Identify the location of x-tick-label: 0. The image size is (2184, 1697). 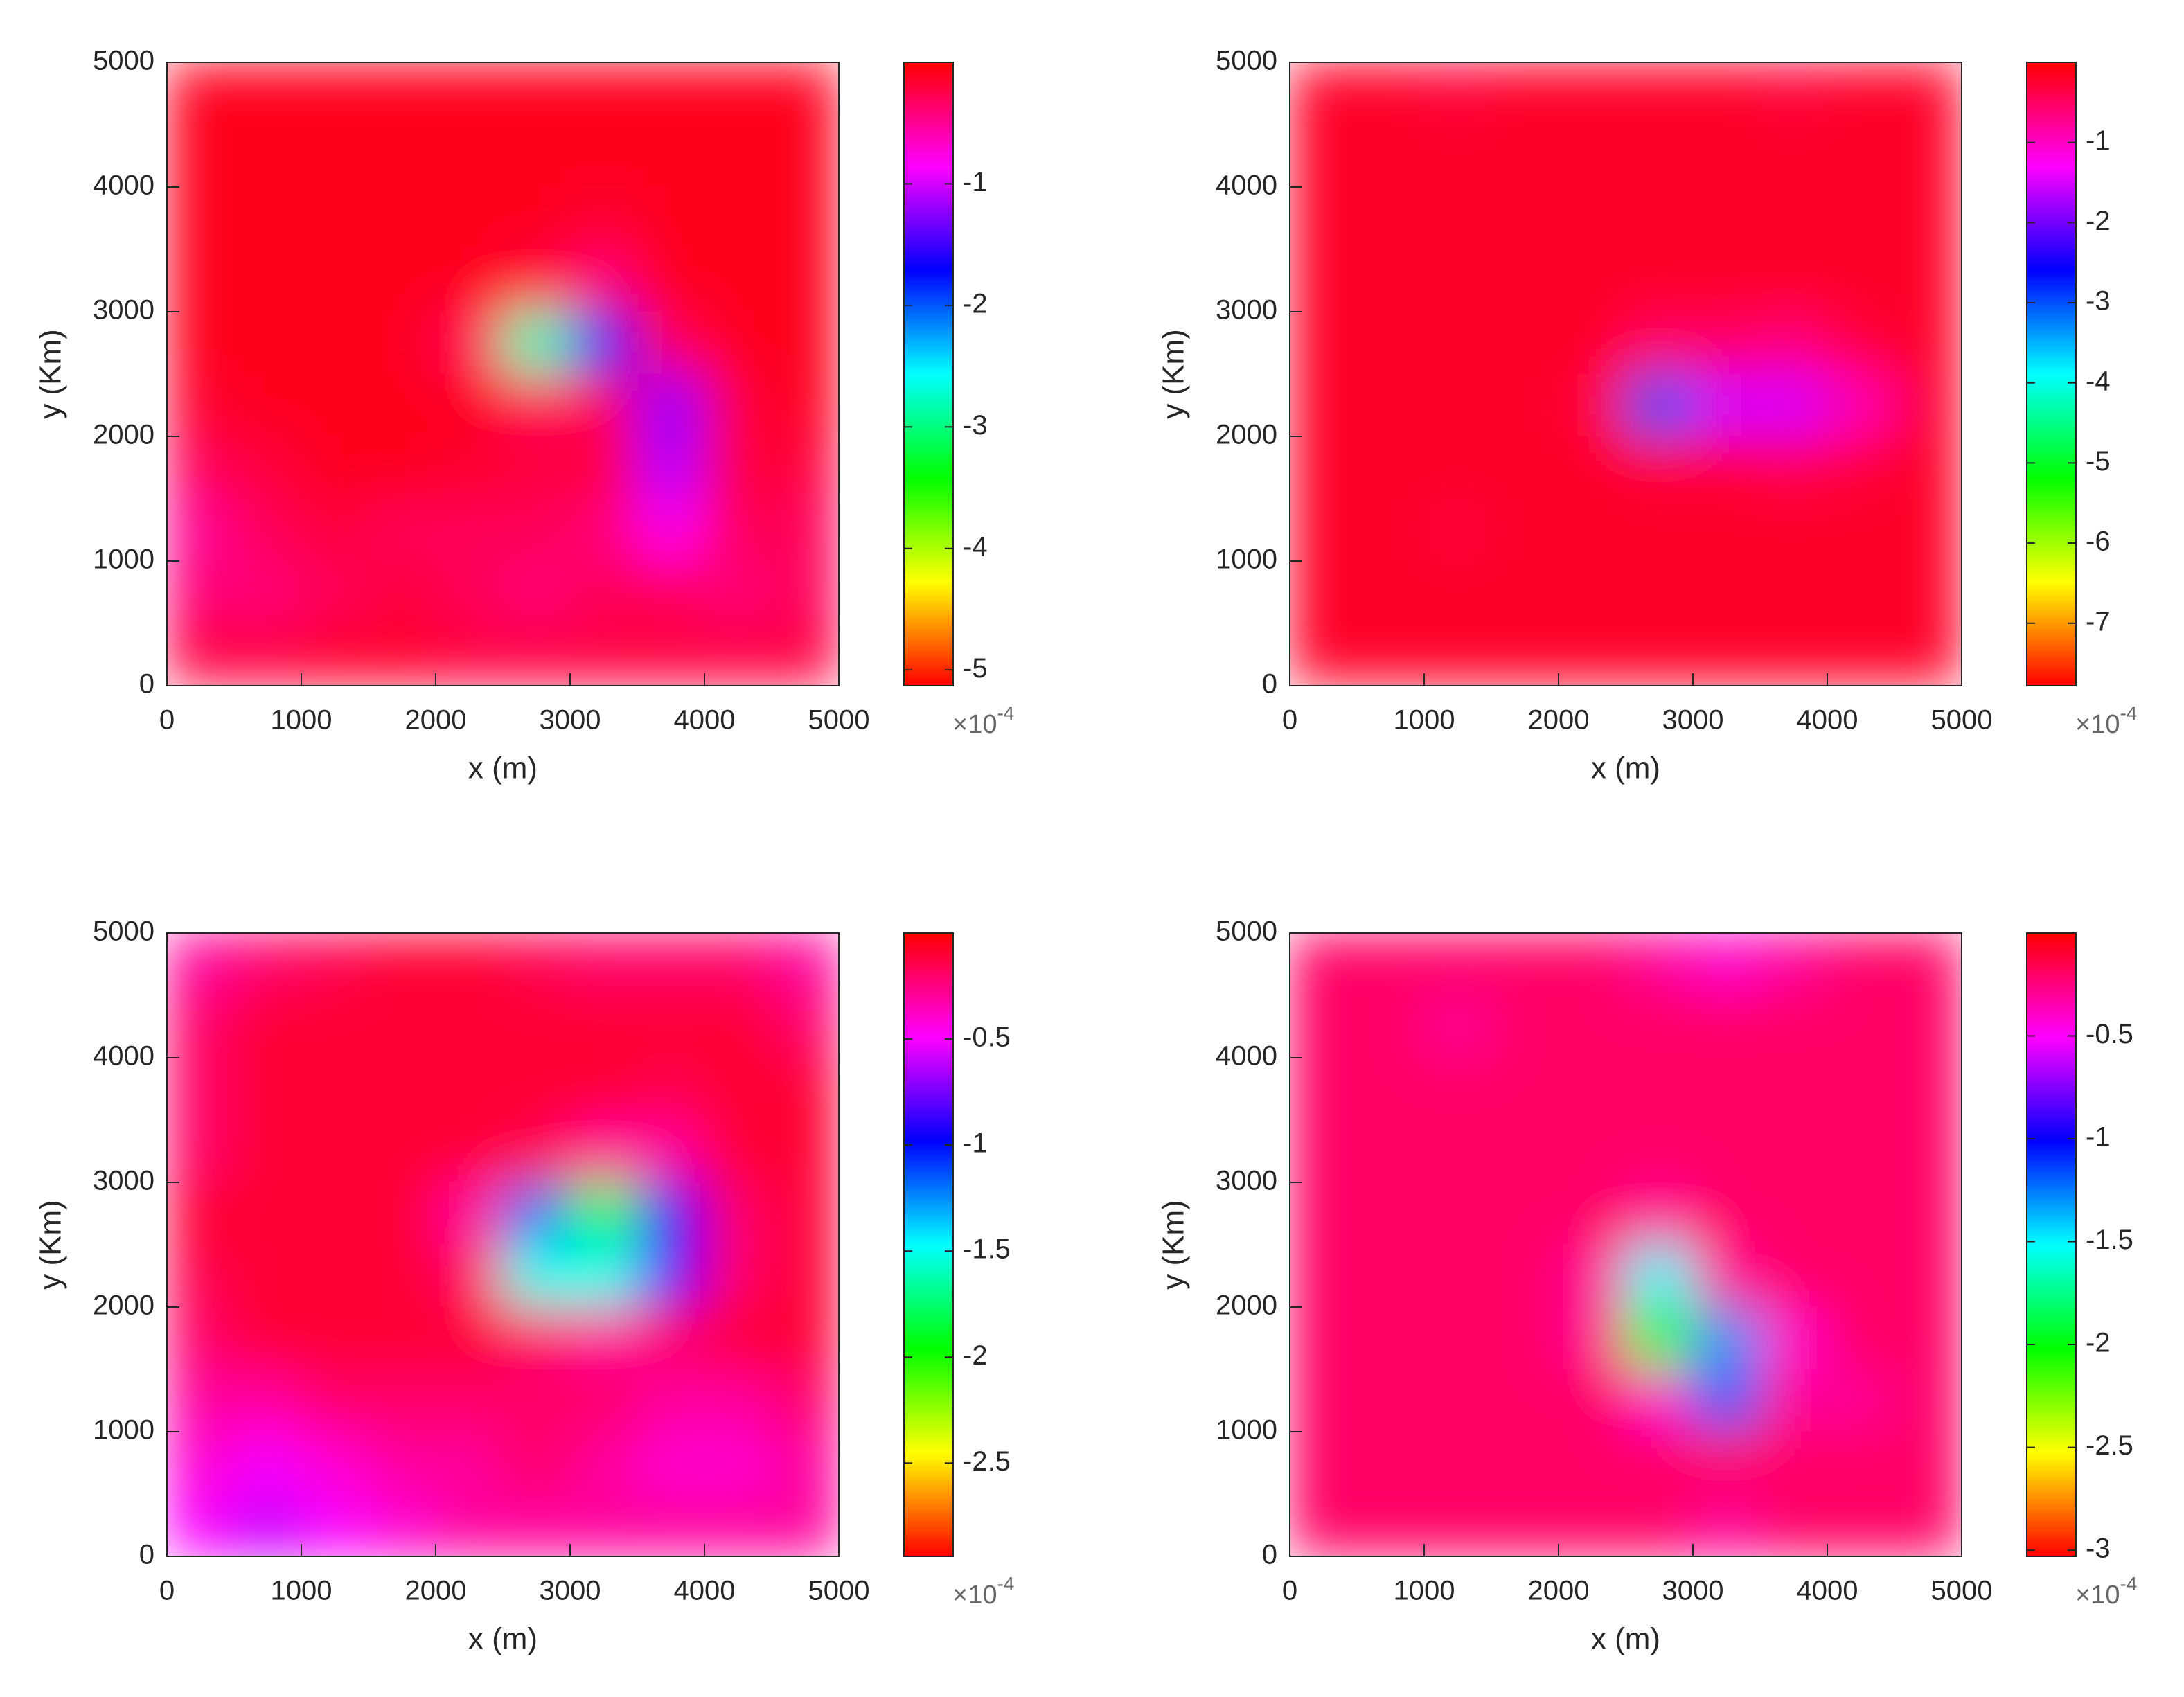
(1289, 1591).